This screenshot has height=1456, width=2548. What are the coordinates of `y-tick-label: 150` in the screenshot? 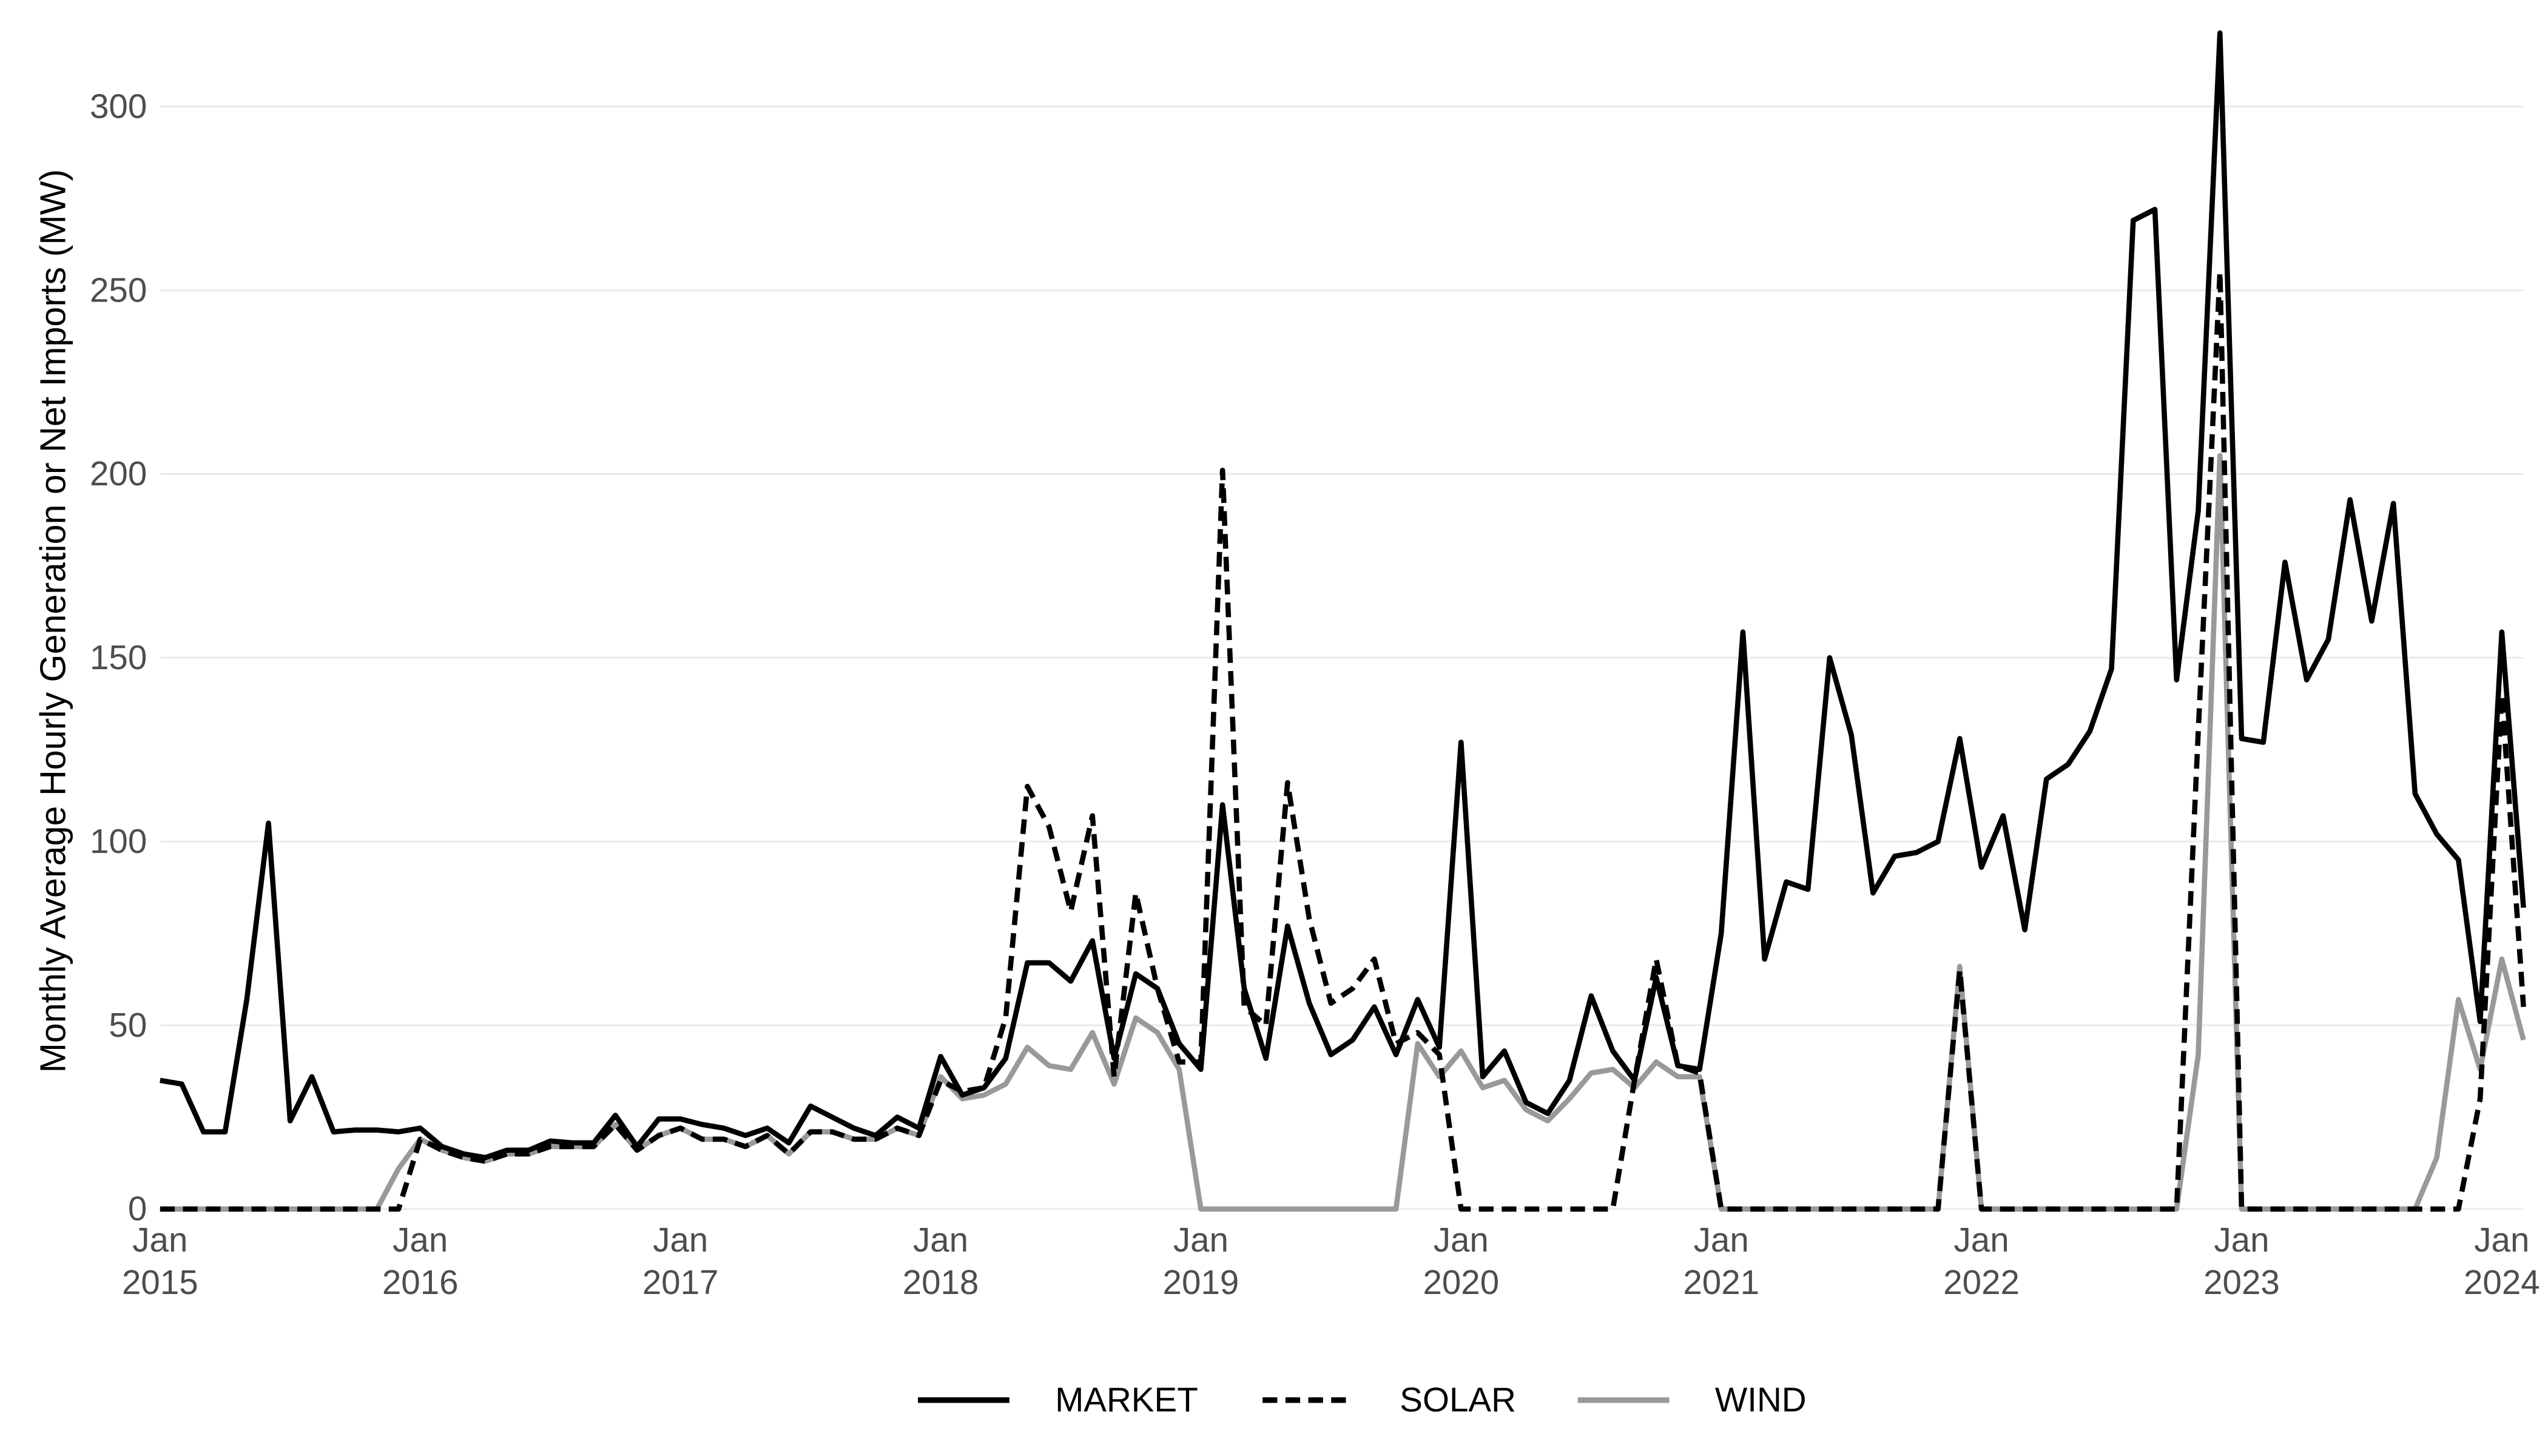 It's located at (118, 657).